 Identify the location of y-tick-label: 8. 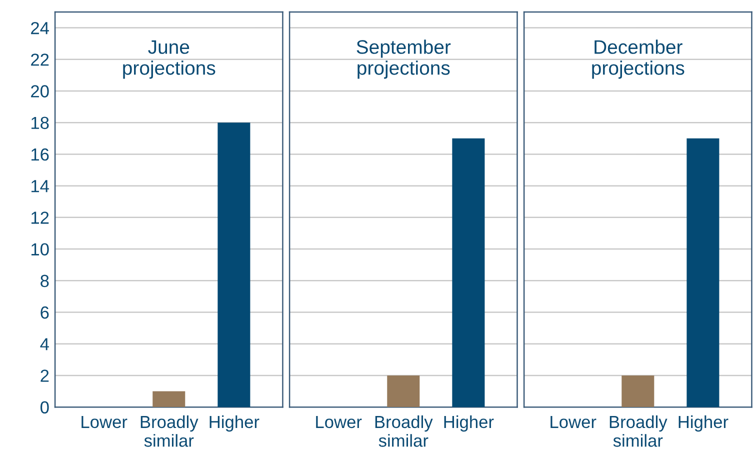
(44, 281).